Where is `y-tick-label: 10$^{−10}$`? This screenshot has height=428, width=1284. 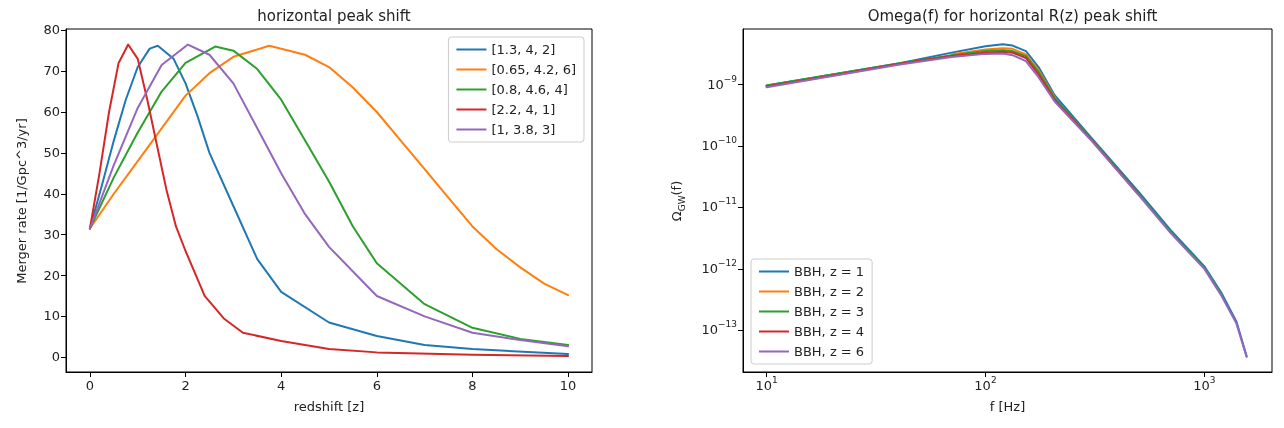 y-tick-label: 10$^{−10}$ is located at coordinates (719, 144).